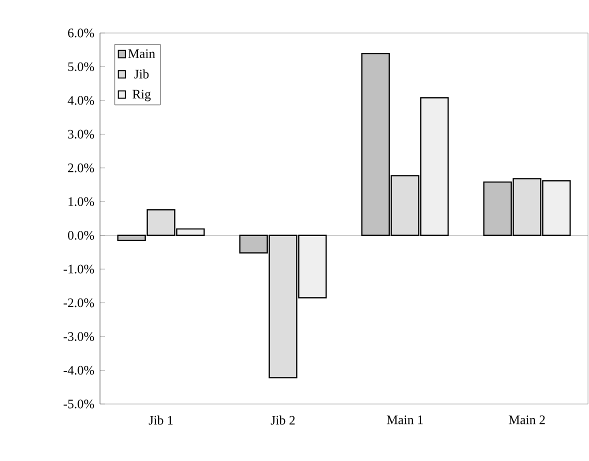 The image size is (589, 461). What do you see at coordinates (81, 235) in the screenshot?
I see `y-tick-label: 0.0%` at bounding box center [81, 235].